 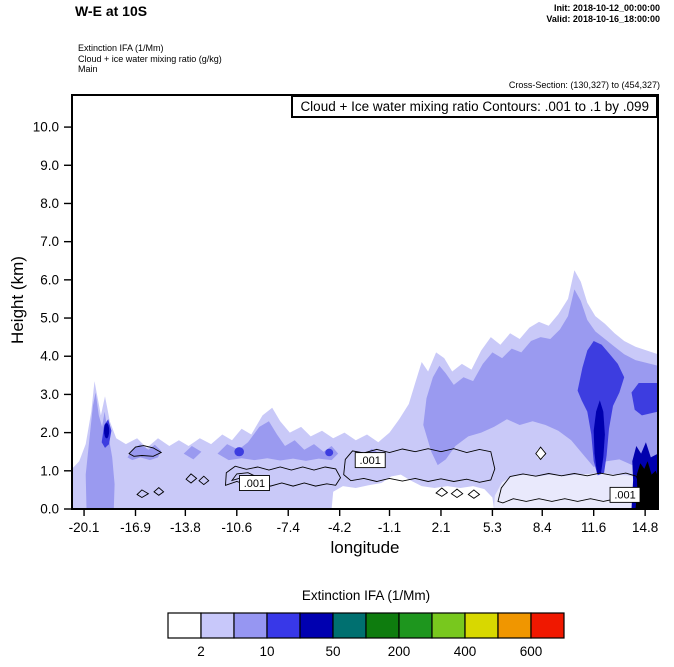 I want to click on y-tick-label: 10.0, so click(x=46, y=127).